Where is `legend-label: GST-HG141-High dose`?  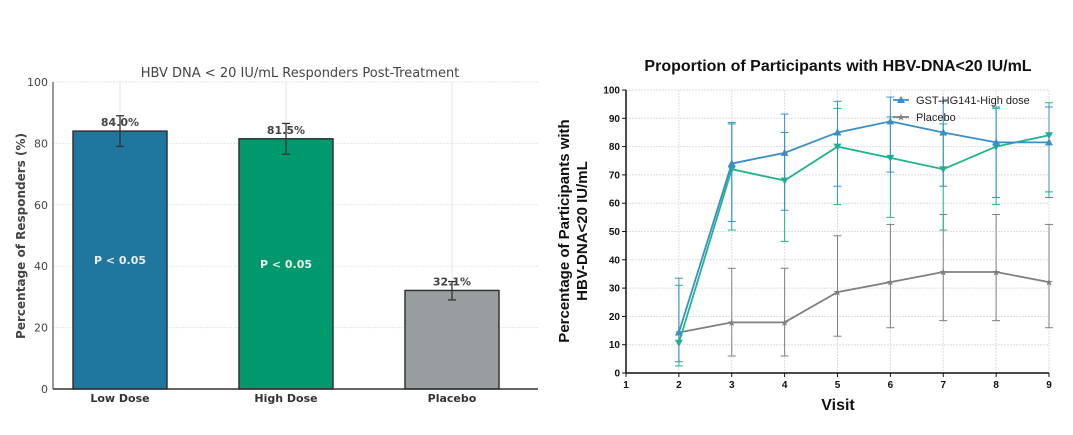
legend-label: GST-HG141-High dose is located at coordinates (973, 101).